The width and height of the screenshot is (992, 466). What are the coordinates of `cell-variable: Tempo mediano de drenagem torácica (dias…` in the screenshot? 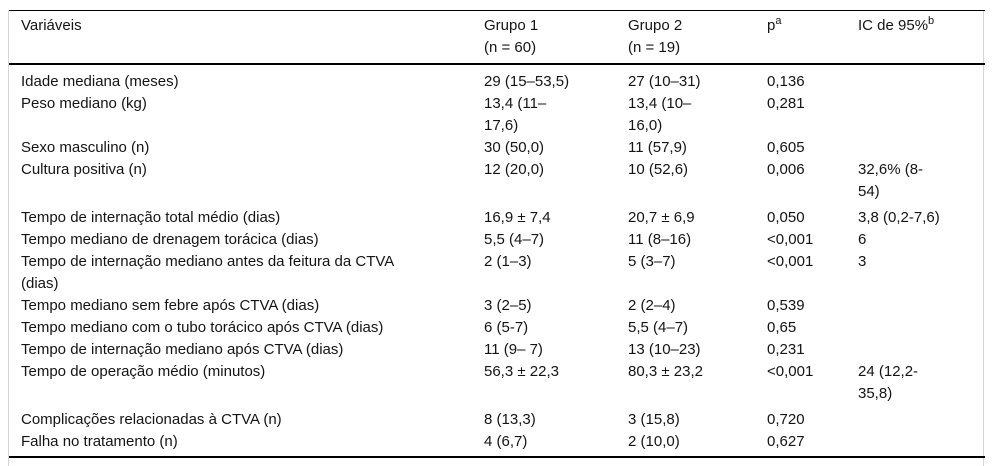 It's located at (170, 239).